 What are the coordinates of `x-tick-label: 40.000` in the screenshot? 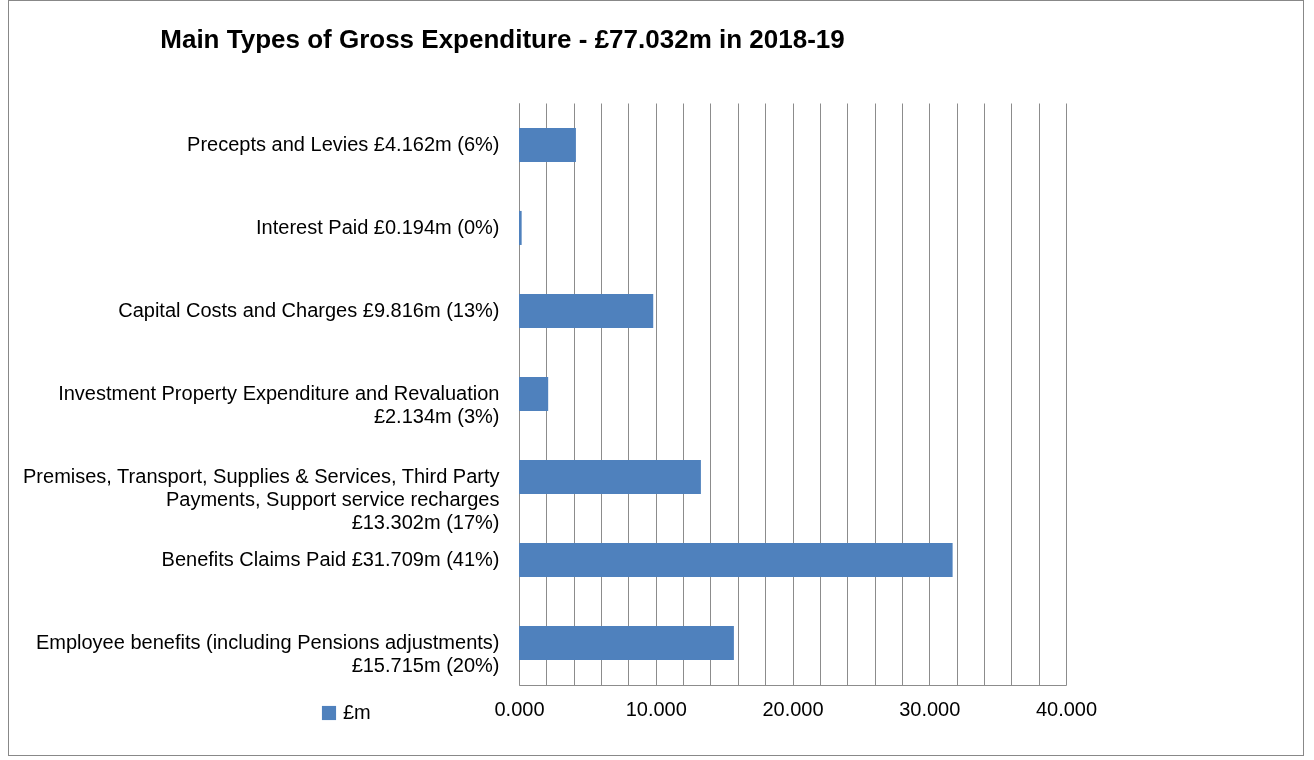 It's located at (1066, 708).